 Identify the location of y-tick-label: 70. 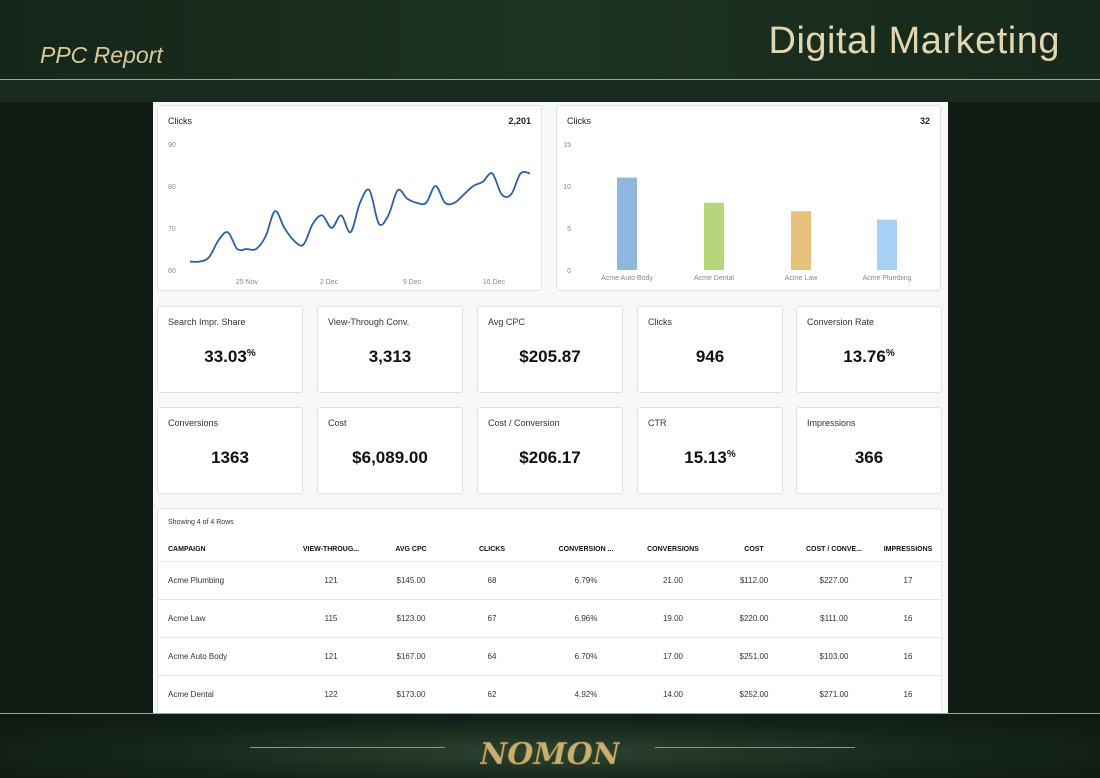
(172, 229).